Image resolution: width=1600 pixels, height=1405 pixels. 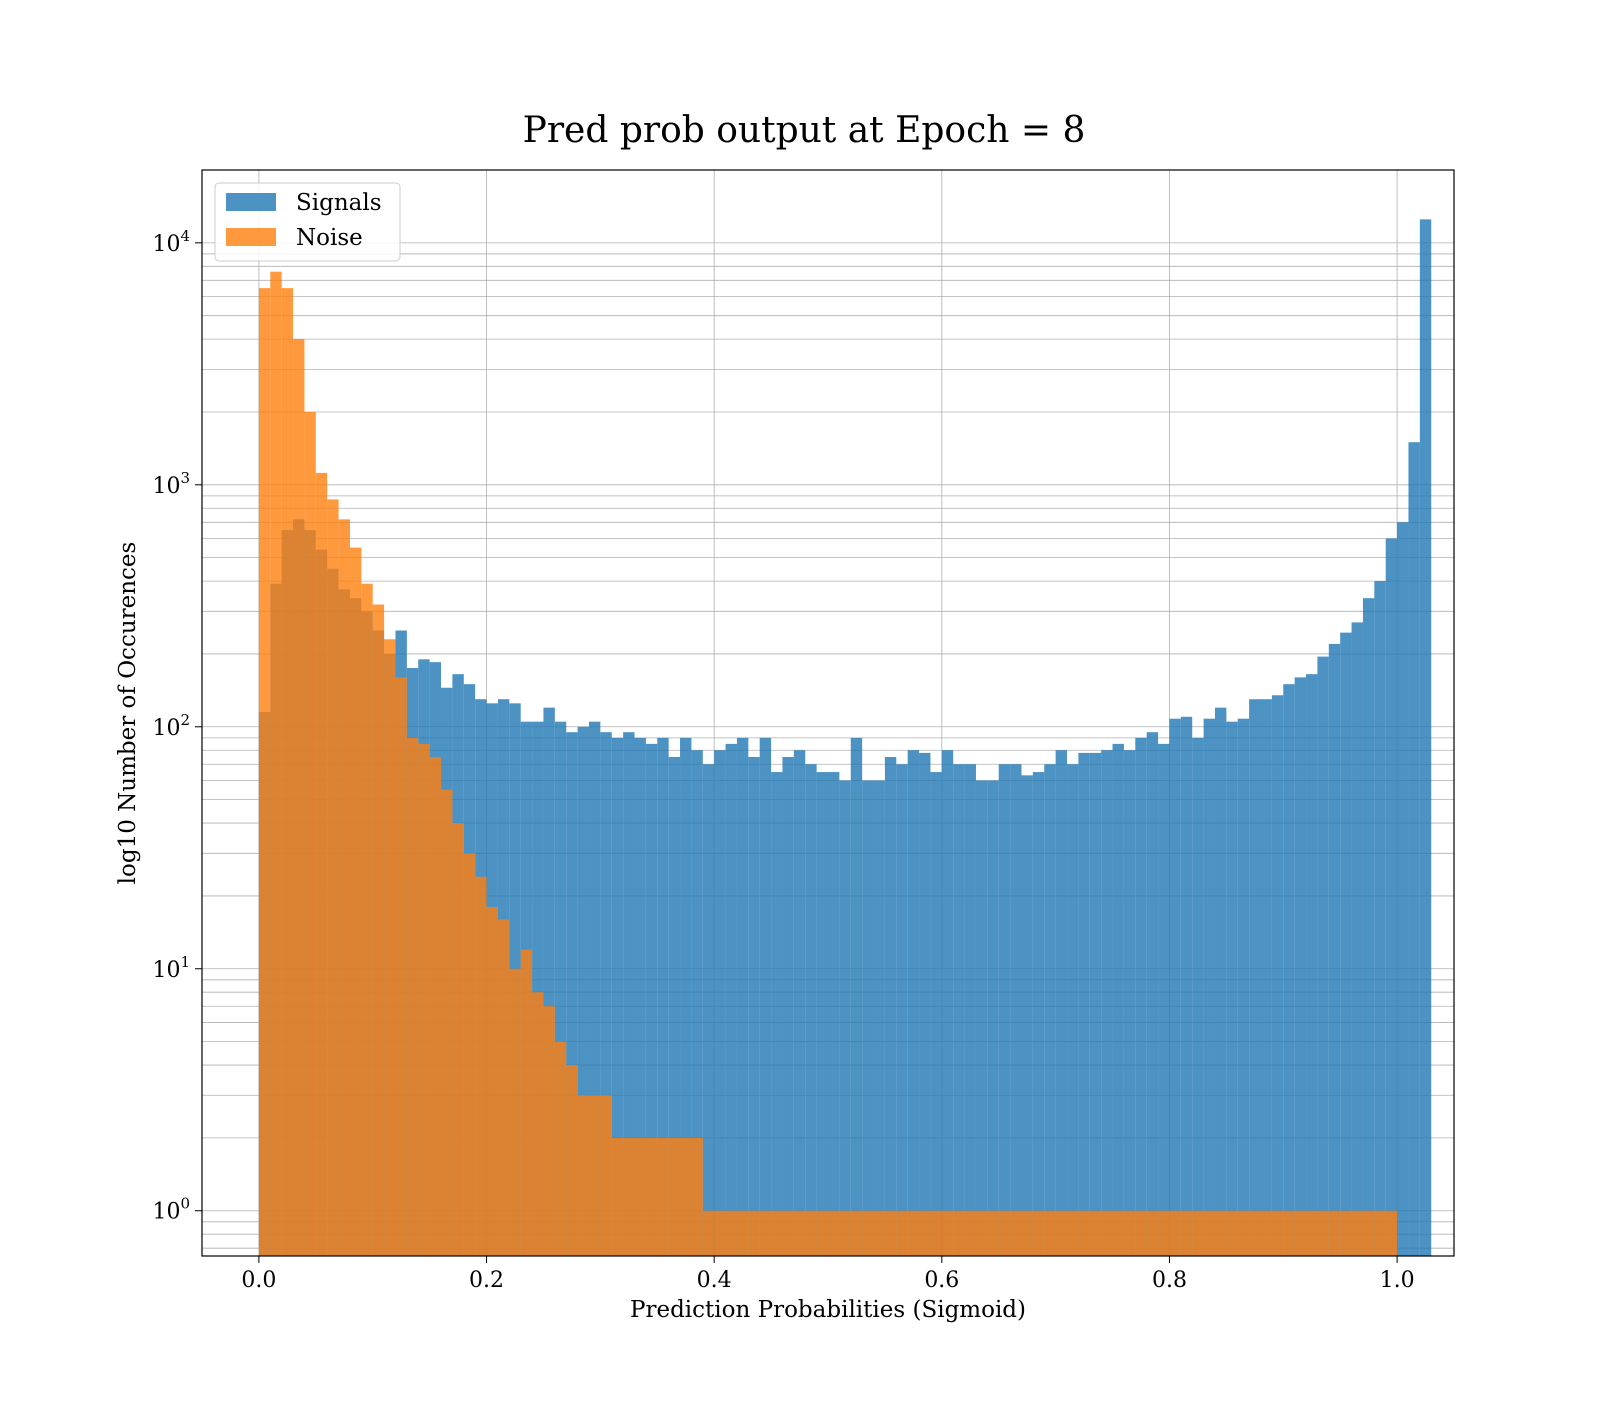 I want to click on x-tick-label-2: 0.4, so click(x=714, y=1280).